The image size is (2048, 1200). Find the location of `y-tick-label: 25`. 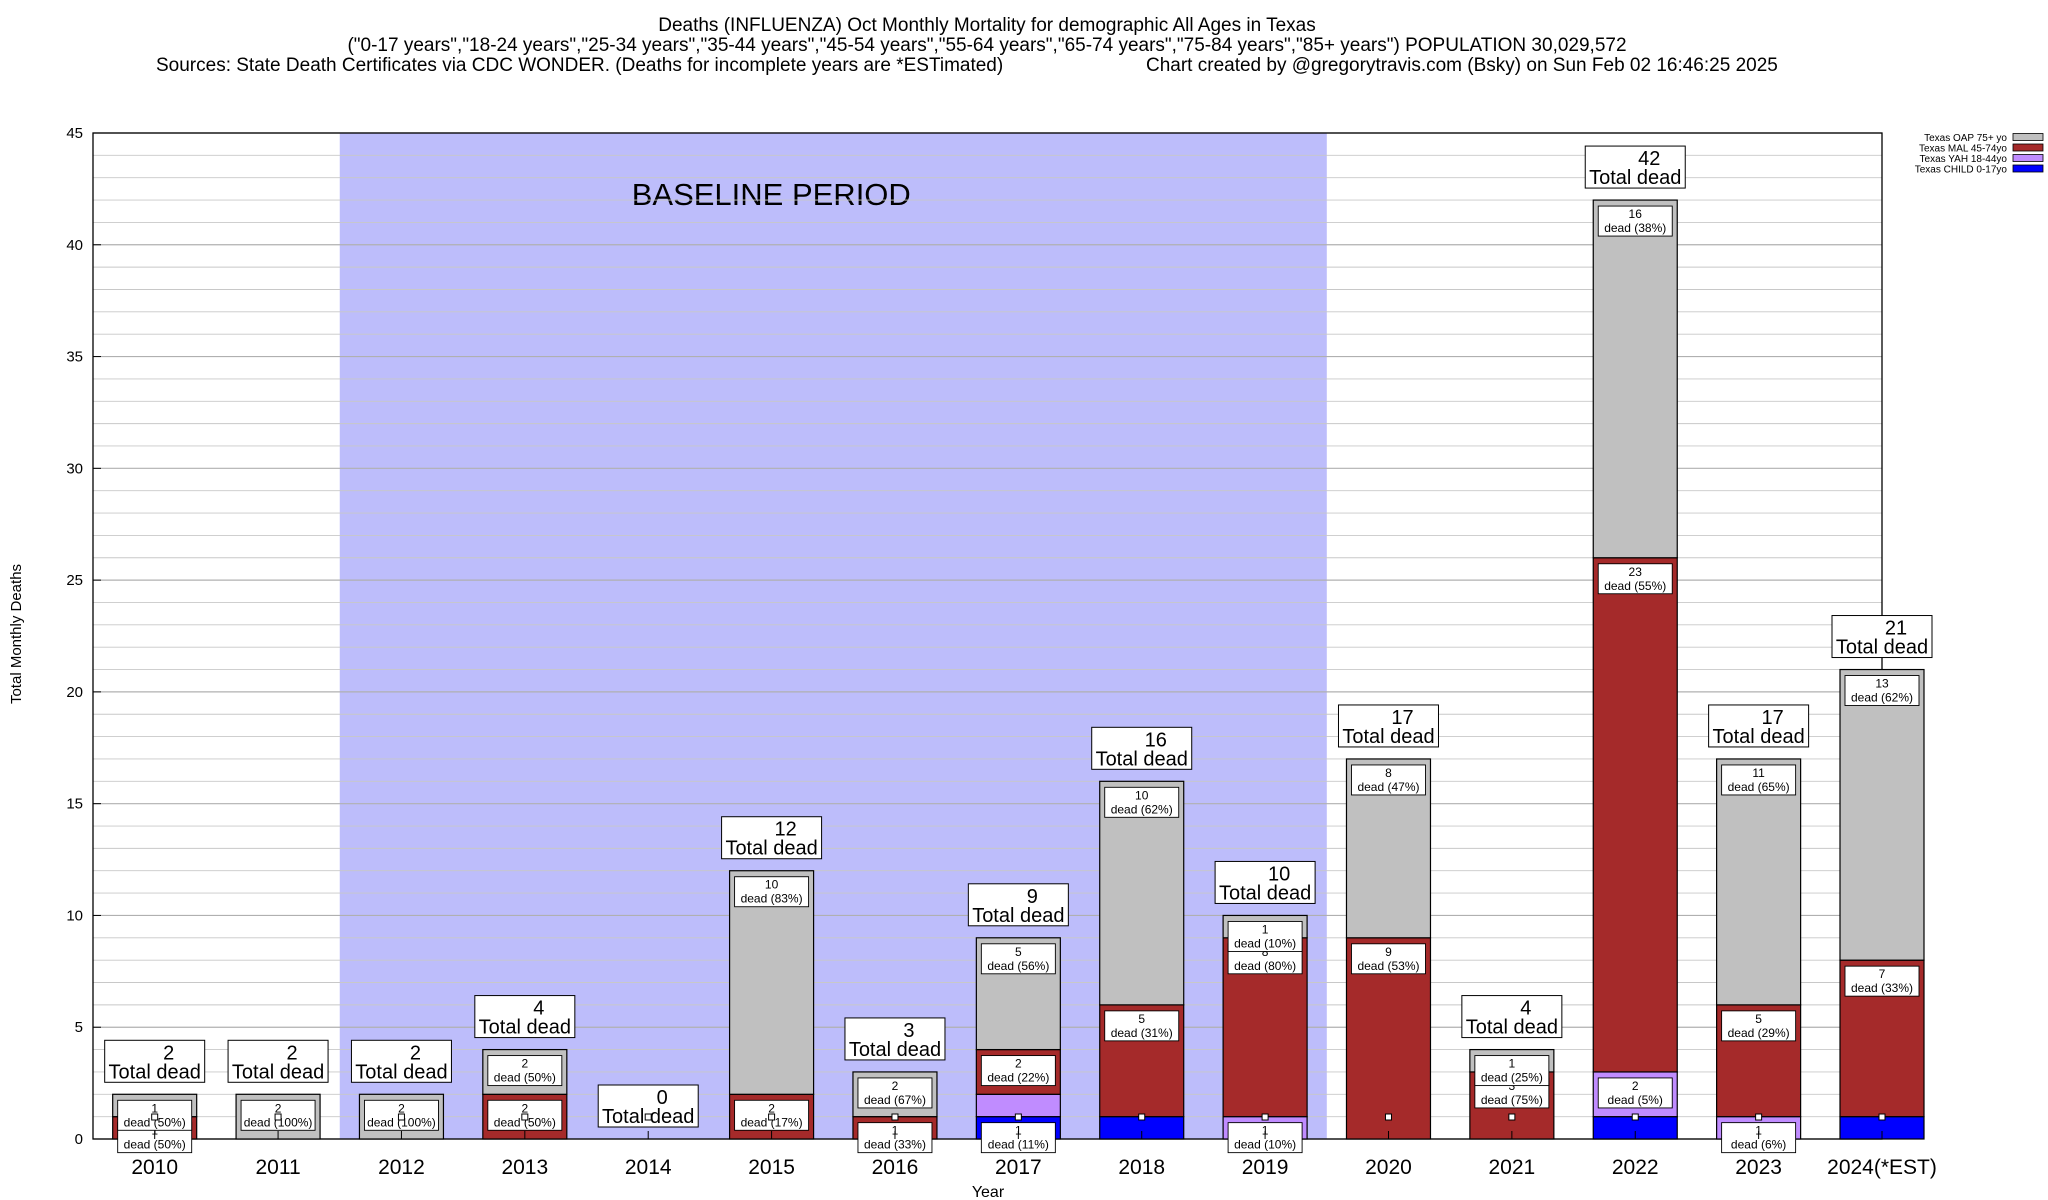

y-tick-label: 25 is located at coordinates (74, 580).